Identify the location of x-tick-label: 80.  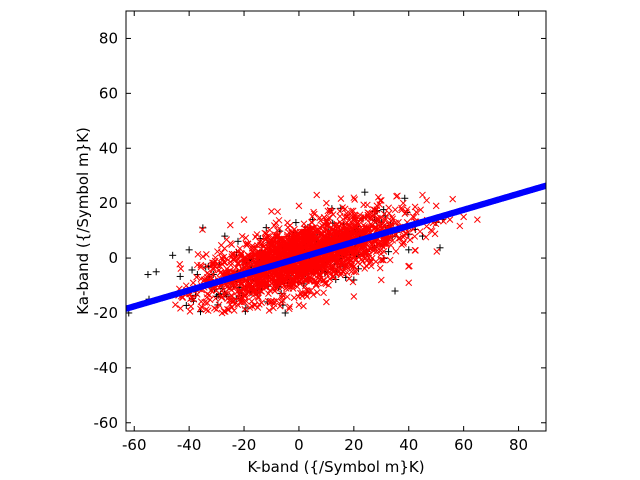
(518, 445).